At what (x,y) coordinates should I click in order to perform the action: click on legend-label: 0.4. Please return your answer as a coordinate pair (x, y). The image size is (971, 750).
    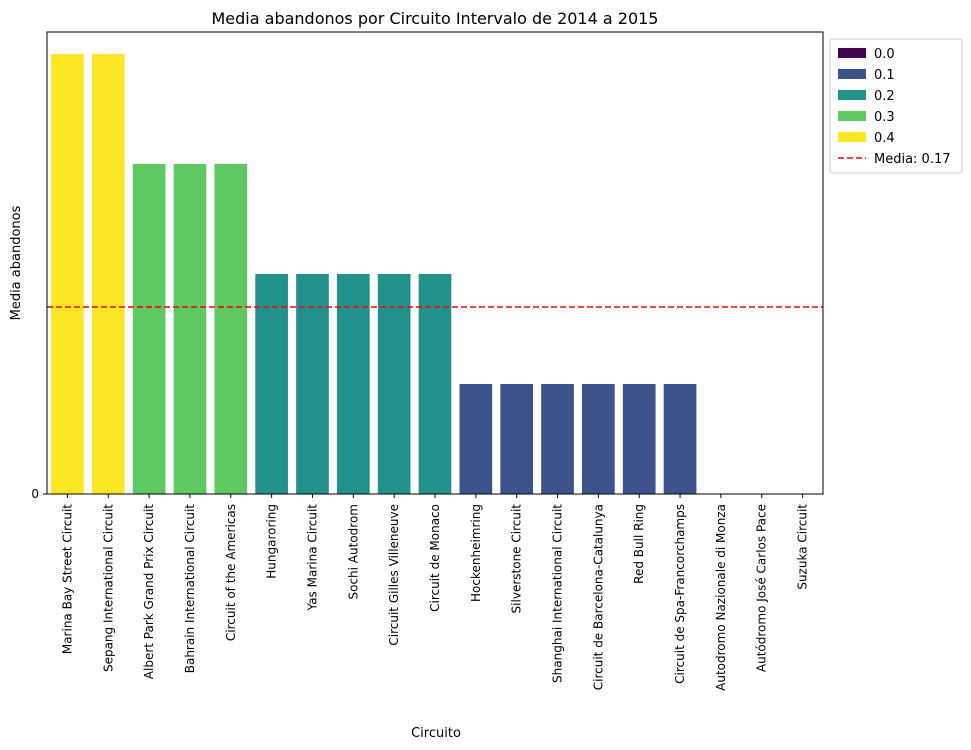
    Looking at the image, I should click on (884, 138).